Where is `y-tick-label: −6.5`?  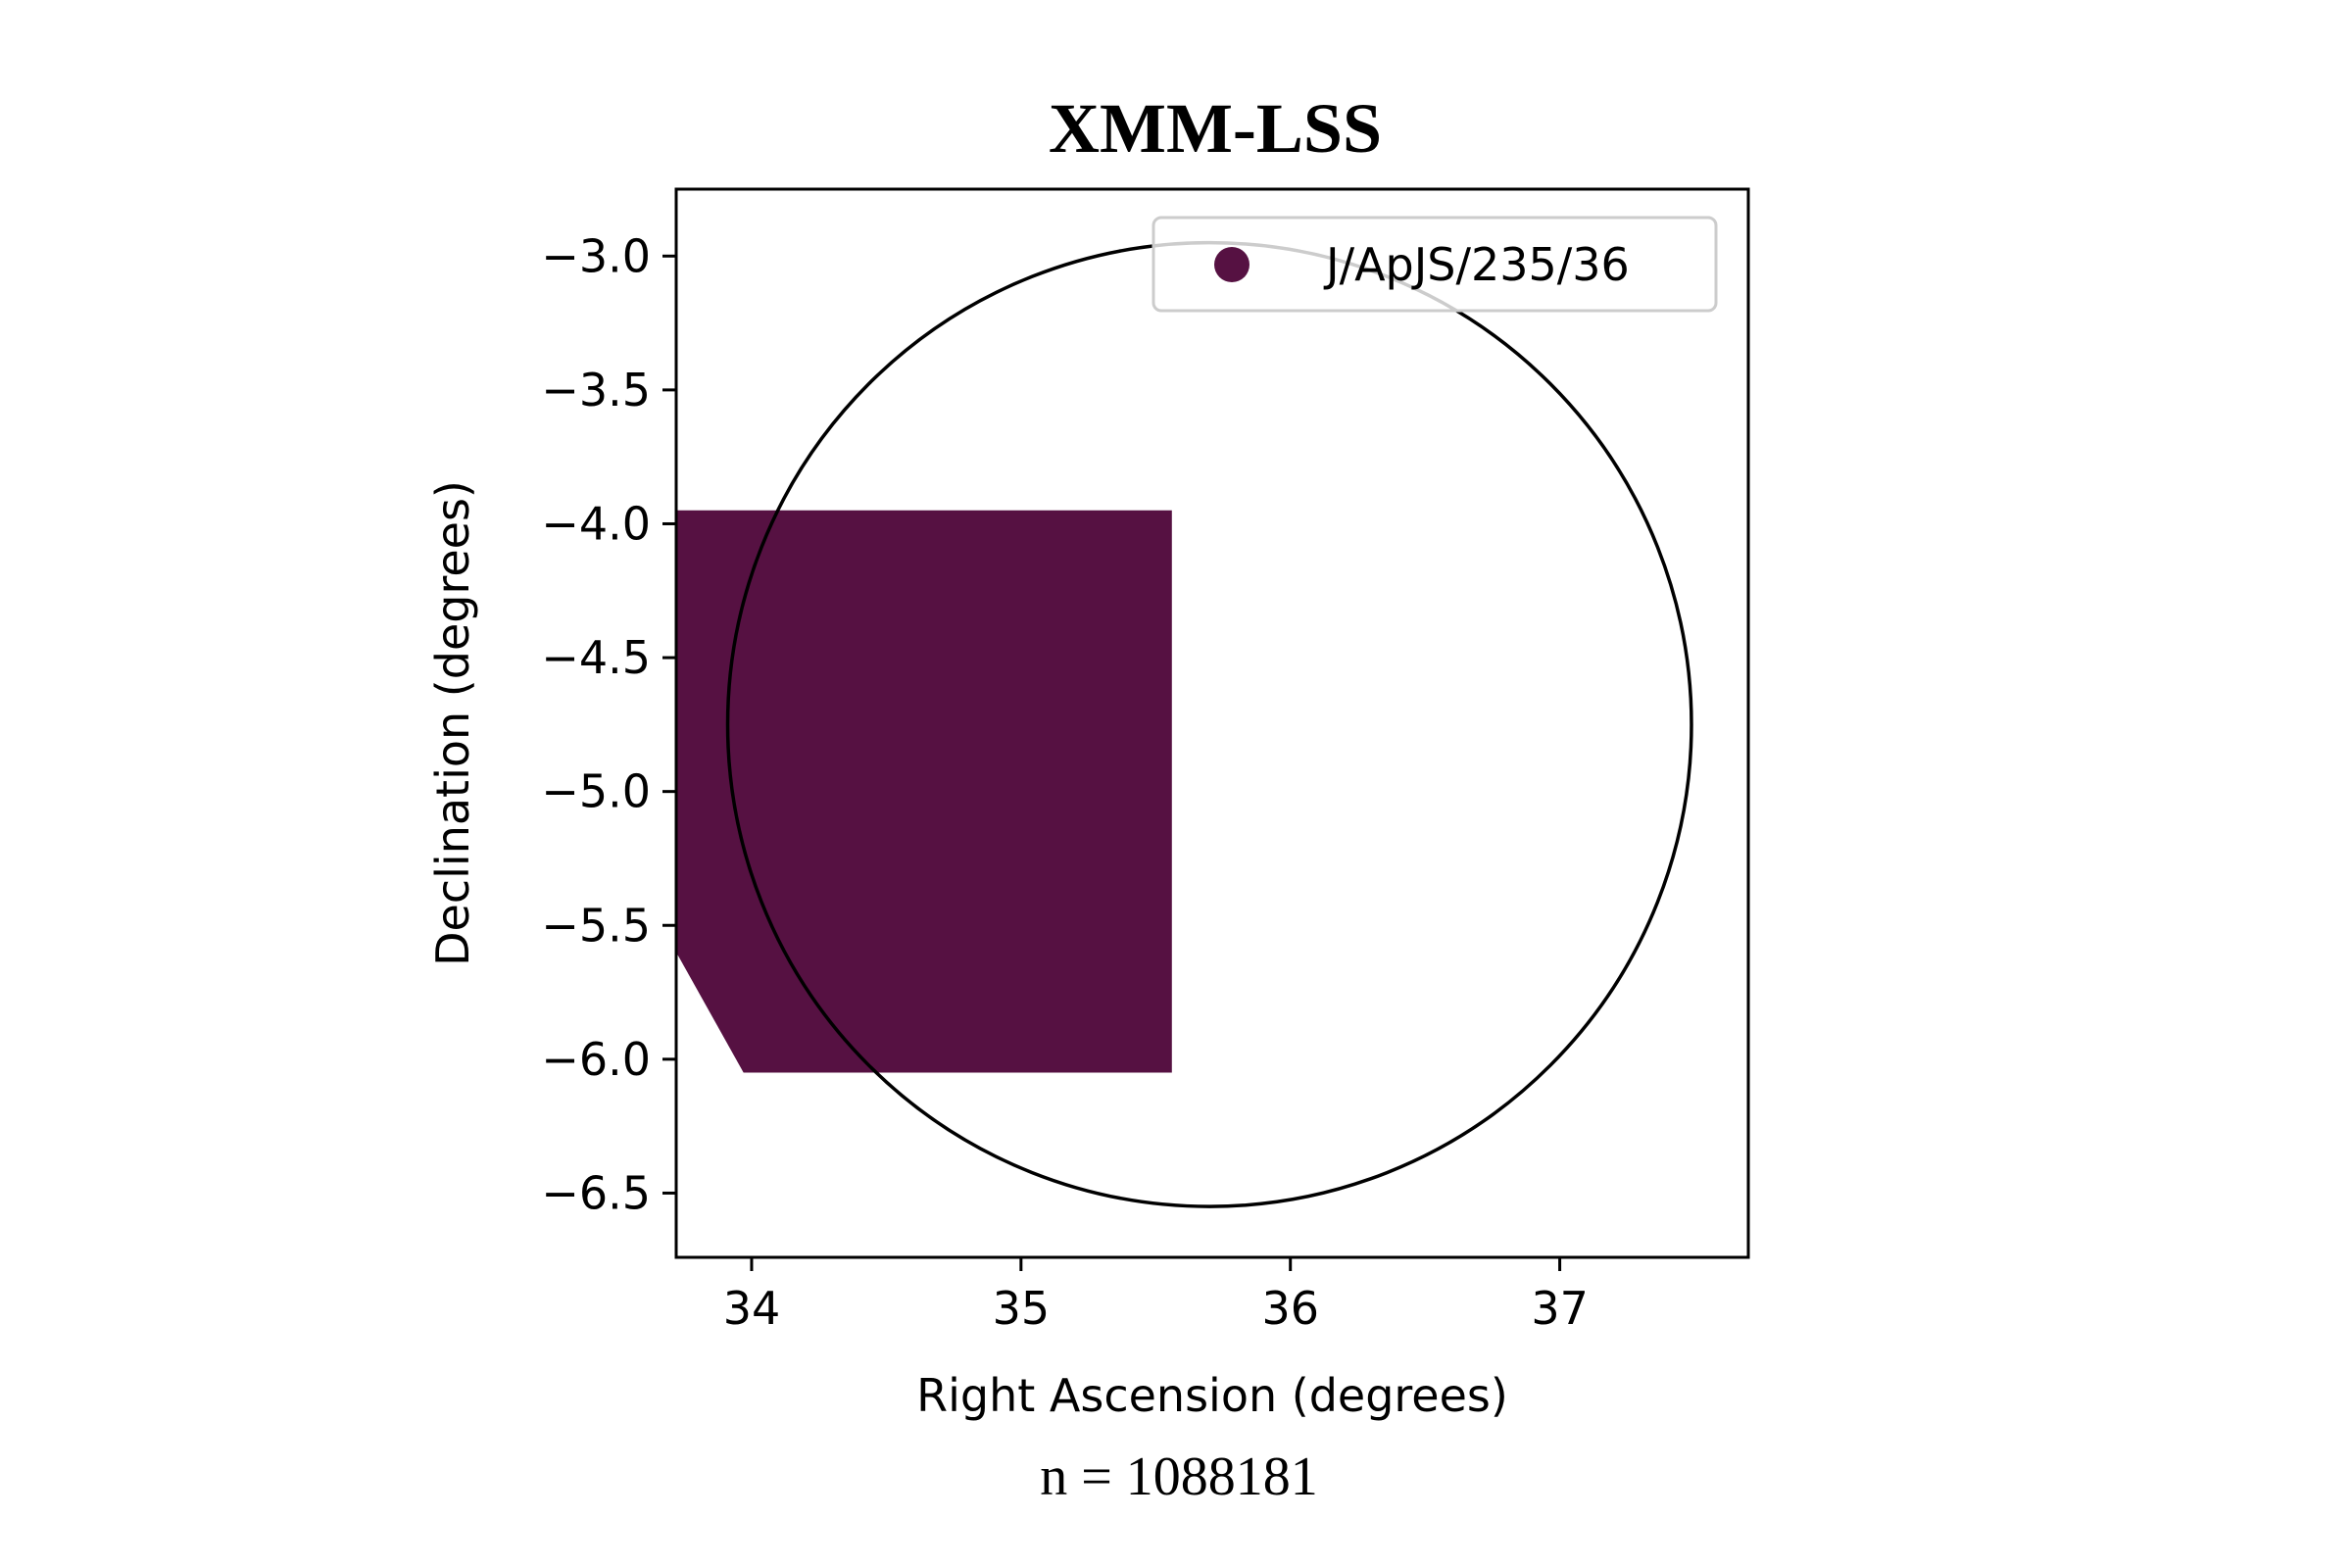
y-tick-label: −6.5 is located at coordinates (596, 1192).